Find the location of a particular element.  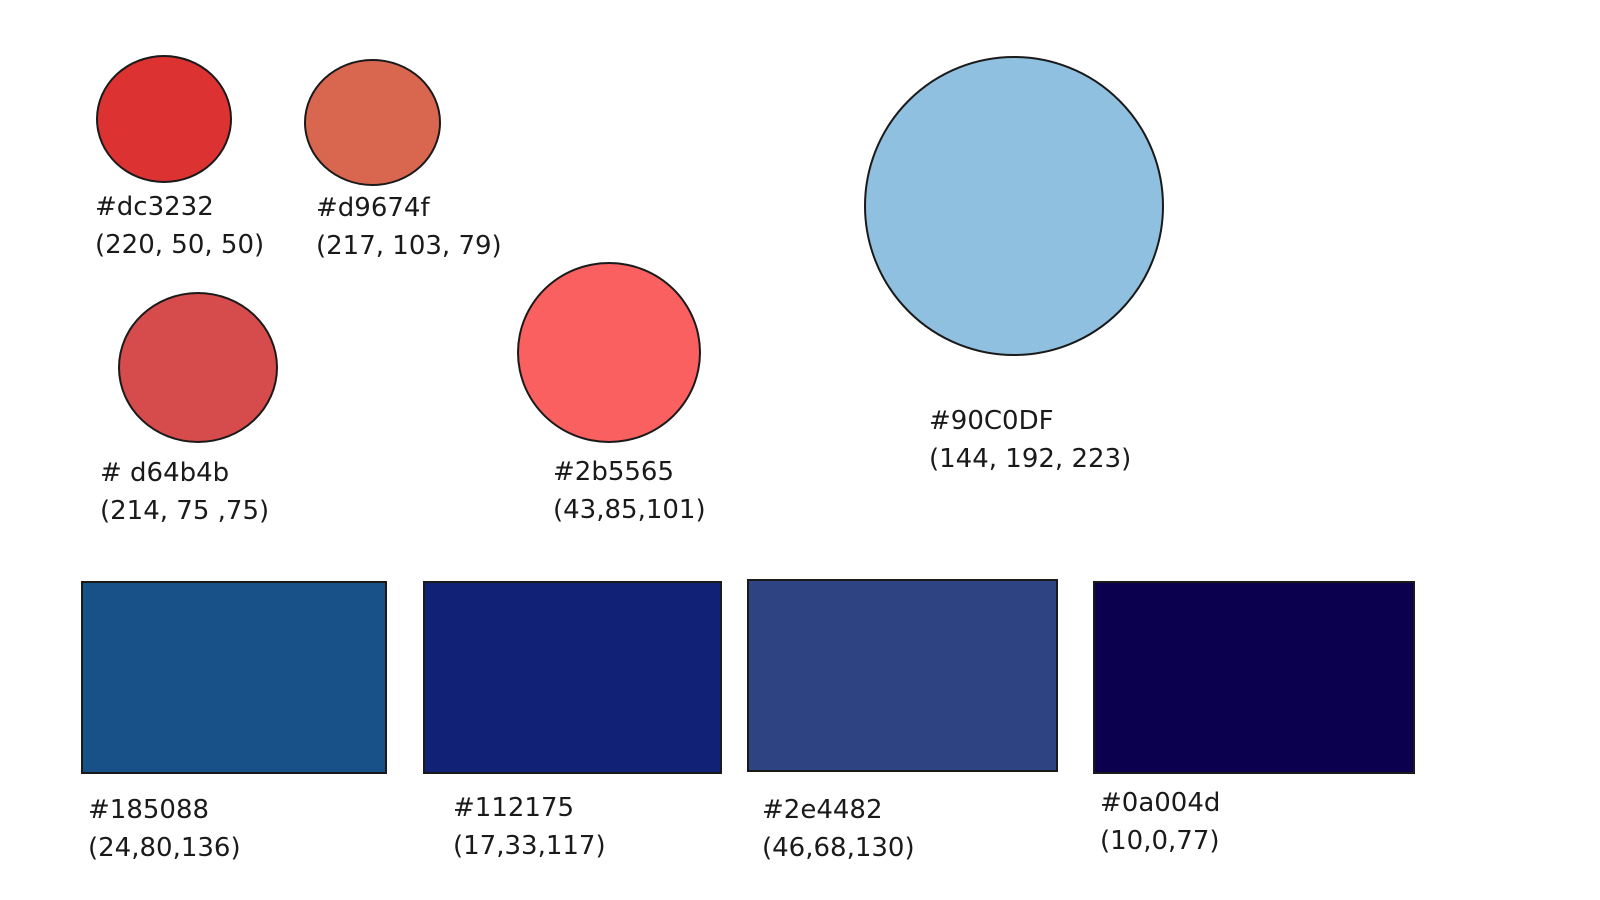

swatch-label-90c0df: #90C0DF (144, 192, 223) is located at coordinates (1030, 440).